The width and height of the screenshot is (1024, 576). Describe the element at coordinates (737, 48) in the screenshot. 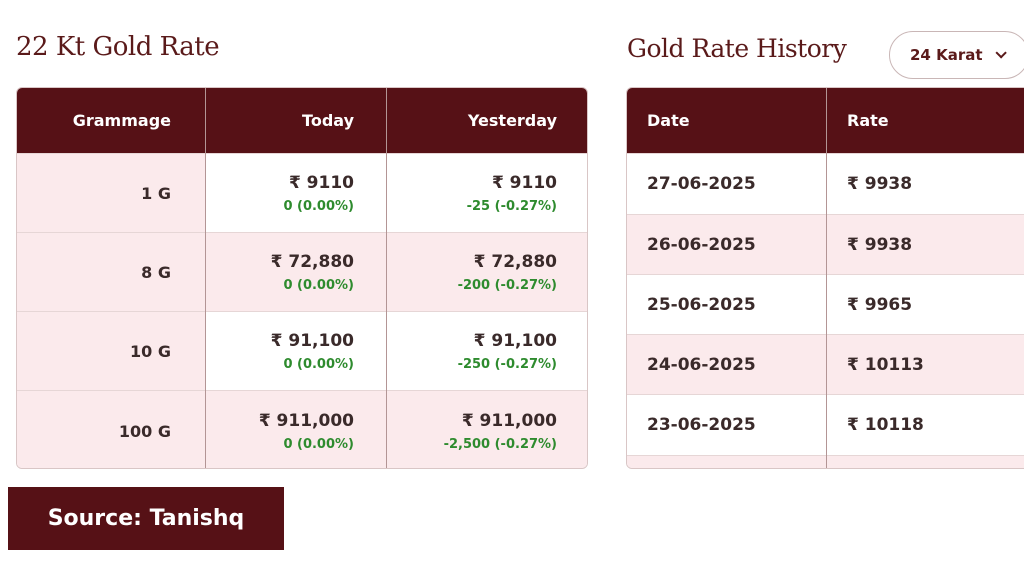

I see `gold-rate-history-title: Gold Rate History` at that location.